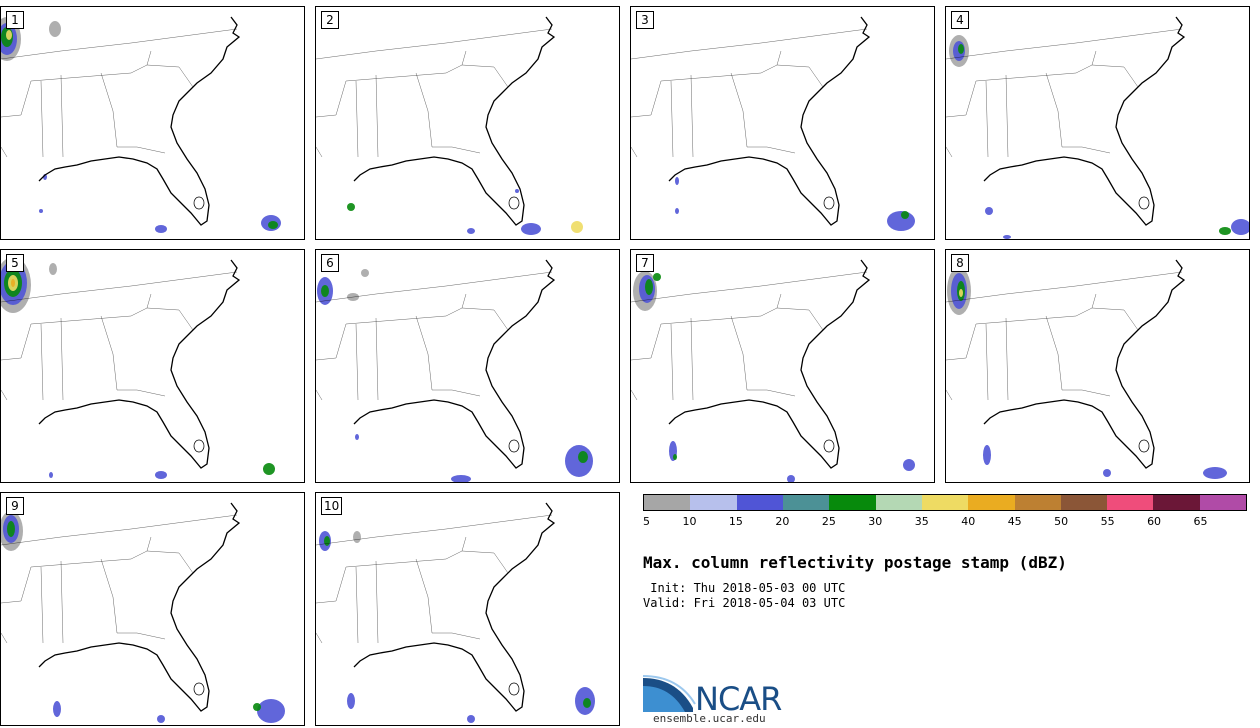 The width and height of the screenshot is (1260, 728). What do you see at coordinates (1014, 521) in the screenshot?
I see `colorbar-tick-label: 45` at bounding box center [1014, 521].